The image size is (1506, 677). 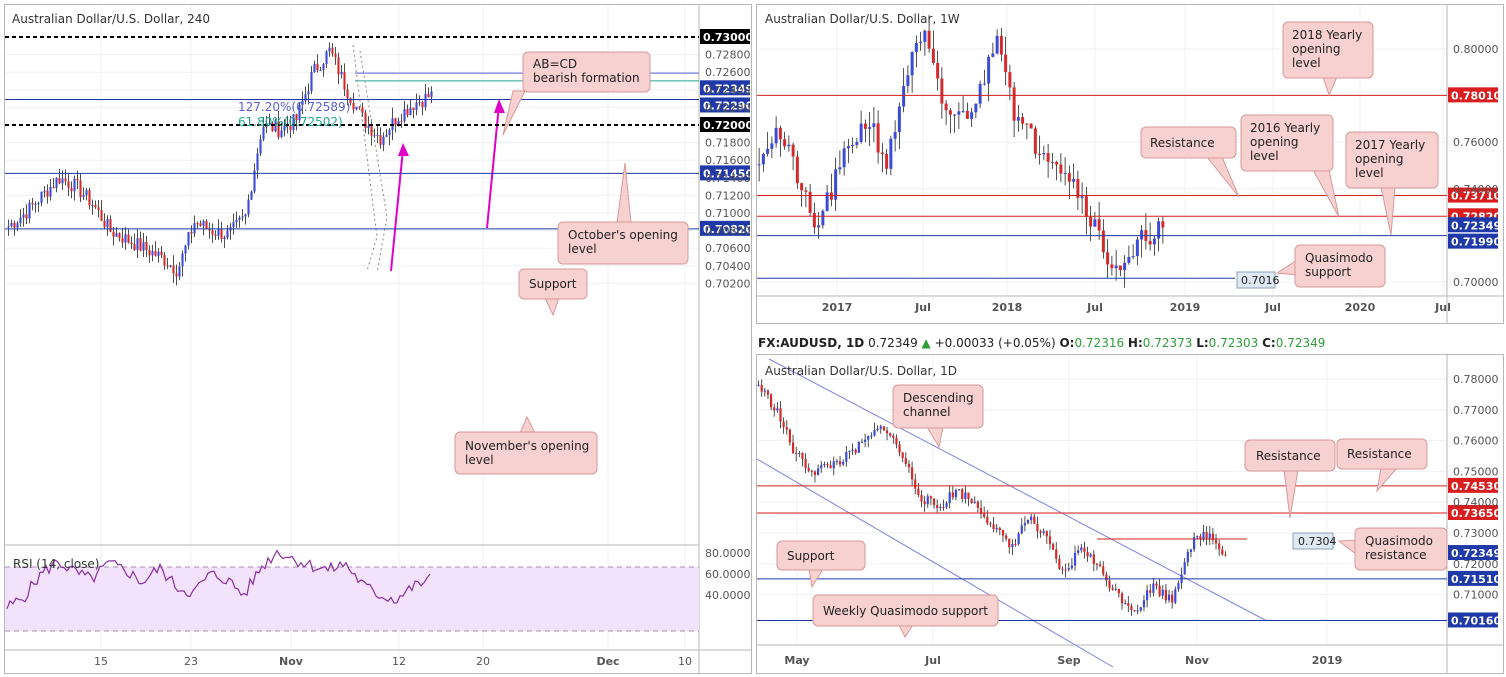 What do you see at coordinates (1330, 266) in the screenshot?
I see `quasimodo-support-callout: Quasimodo support` at bounding box center [1330, 266].